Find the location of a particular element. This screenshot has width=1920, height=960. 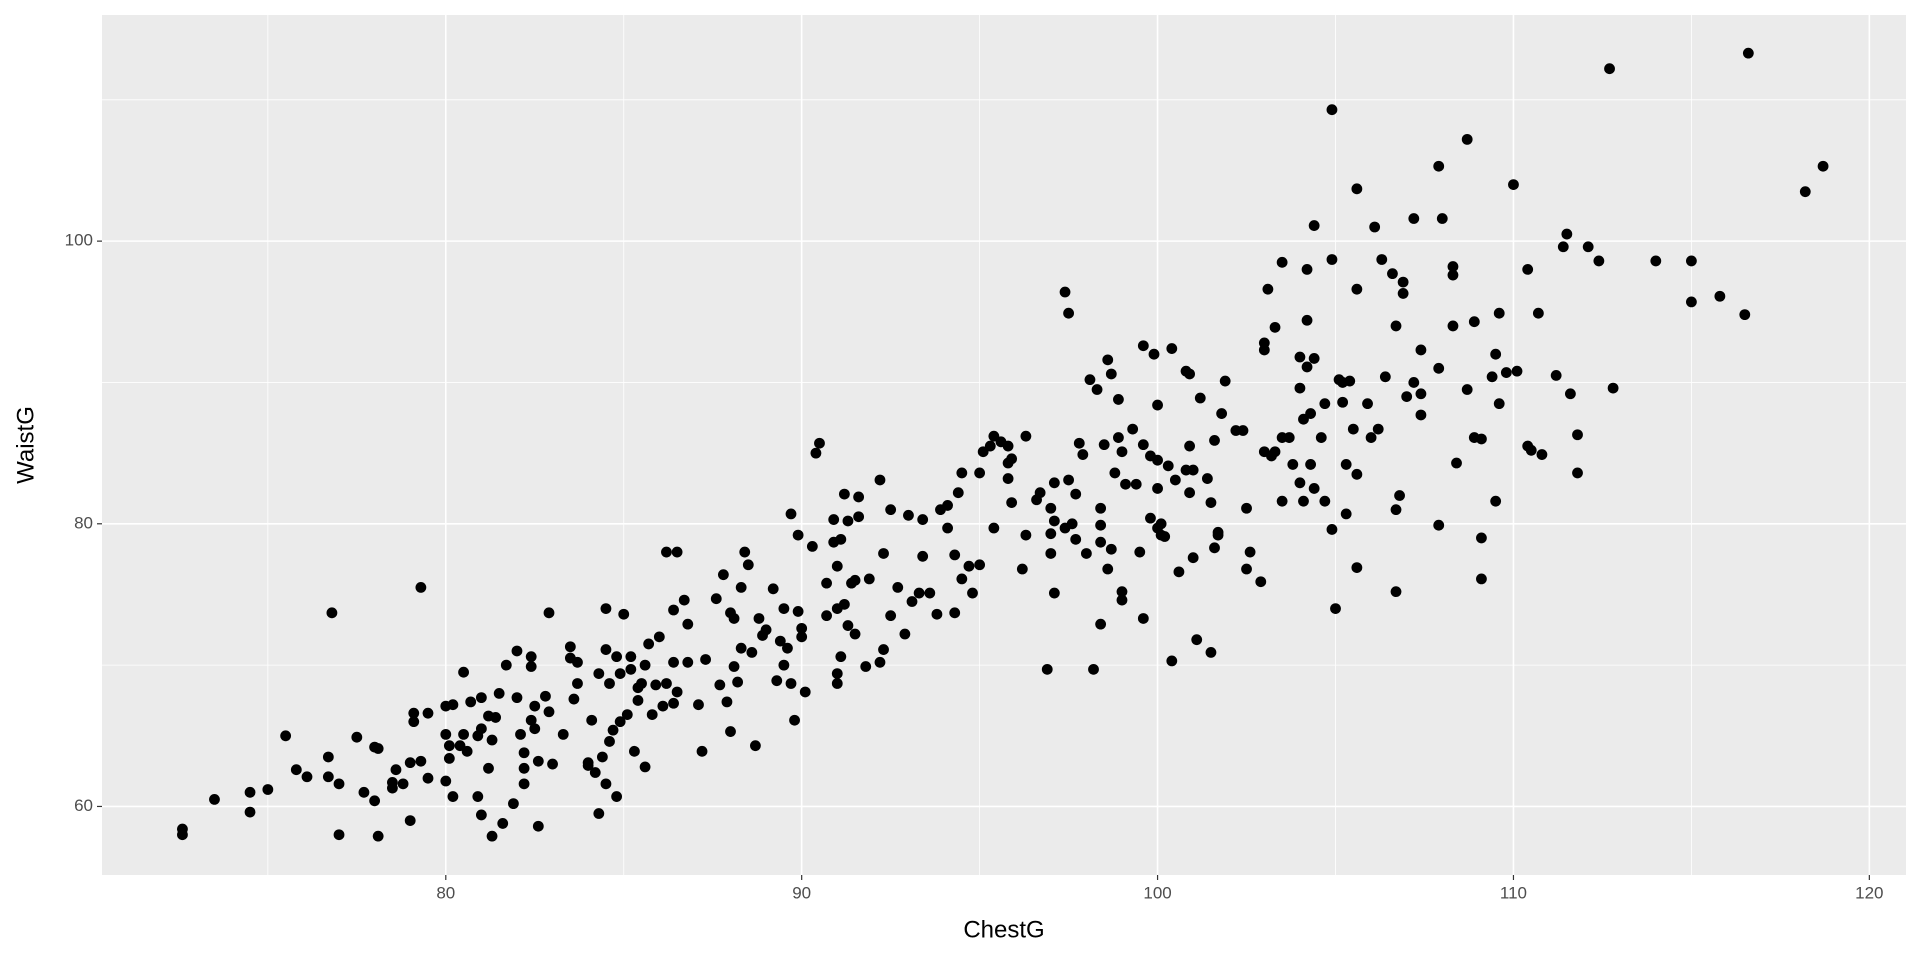

x-tick-label: 90 is located at coordinates (801, 892).